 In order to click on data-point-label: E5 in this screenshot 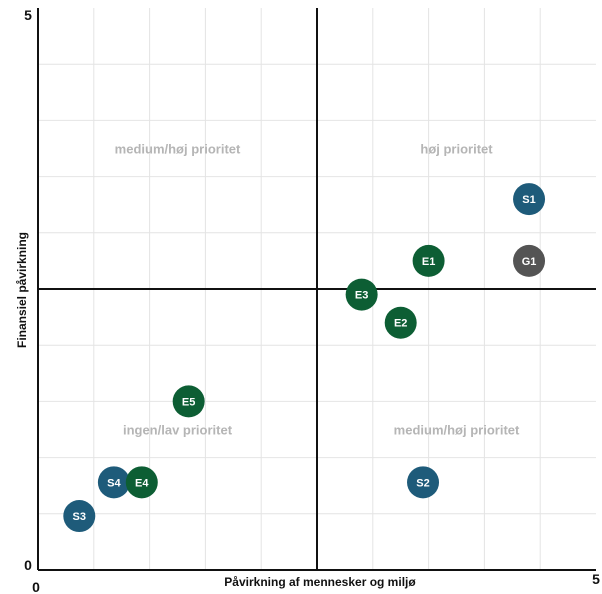, I will do `click(188, 402)`.